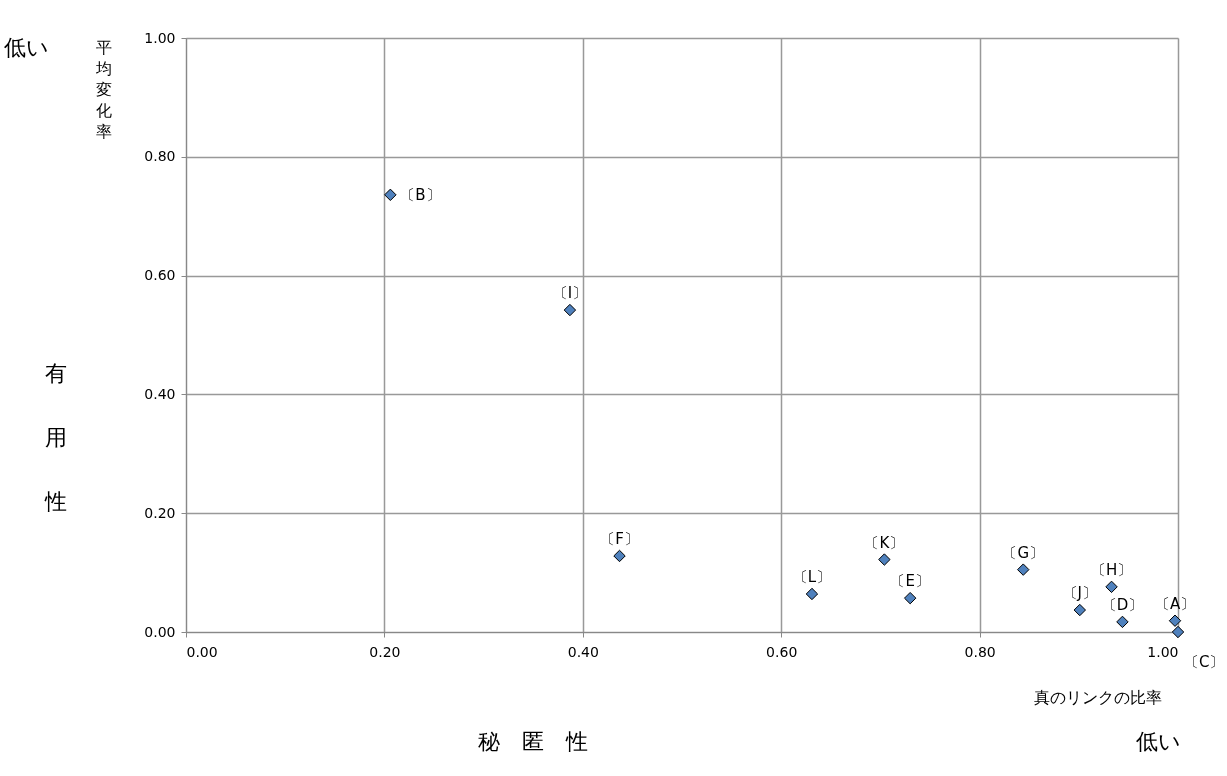 The image size is (1227, 776). Describe the element at coordinates (1098, 697) in the screenshot. I see `x-axis-title: 真のリンクの比率` at that location.